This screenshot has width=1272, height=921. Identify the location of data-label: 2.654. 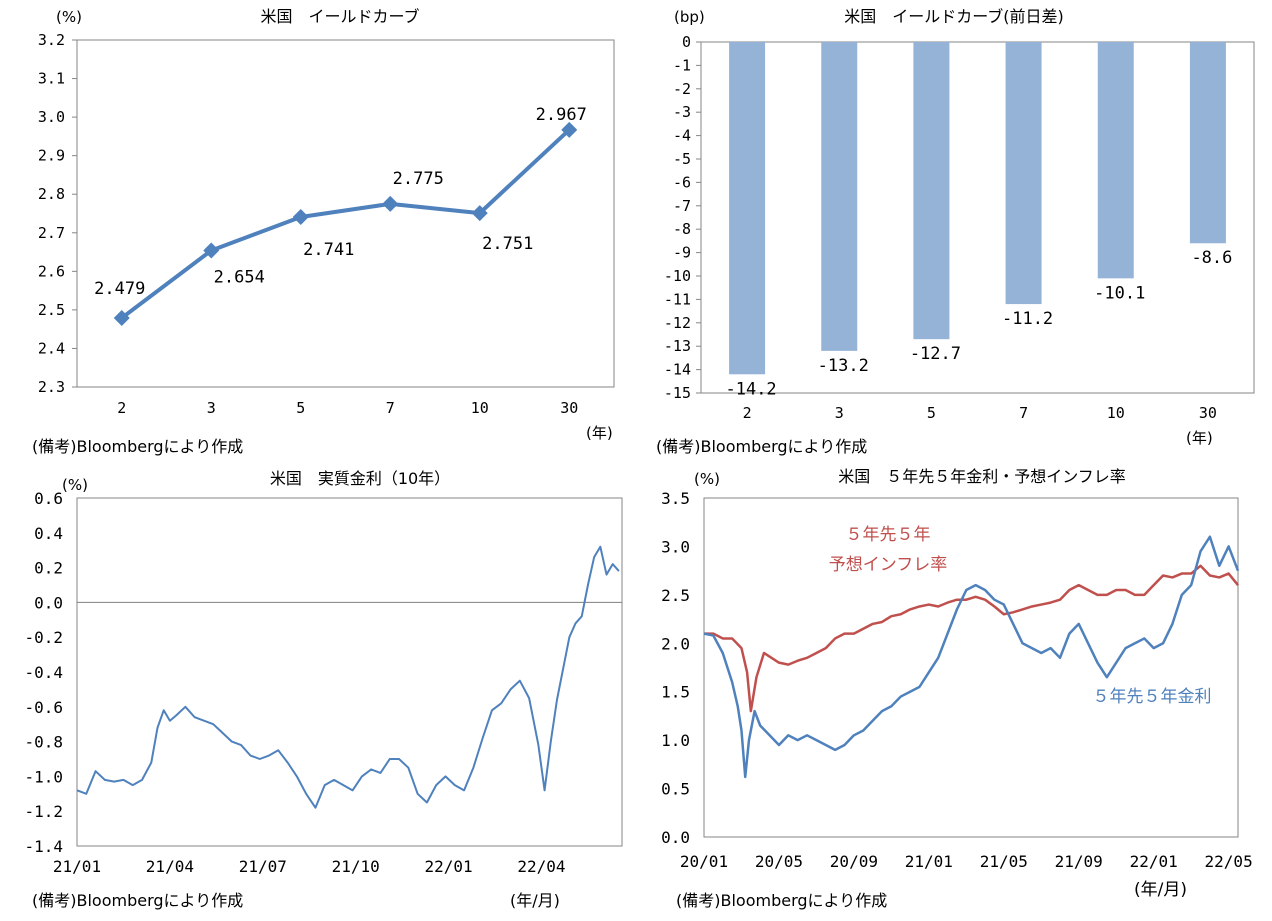
(239, 278).